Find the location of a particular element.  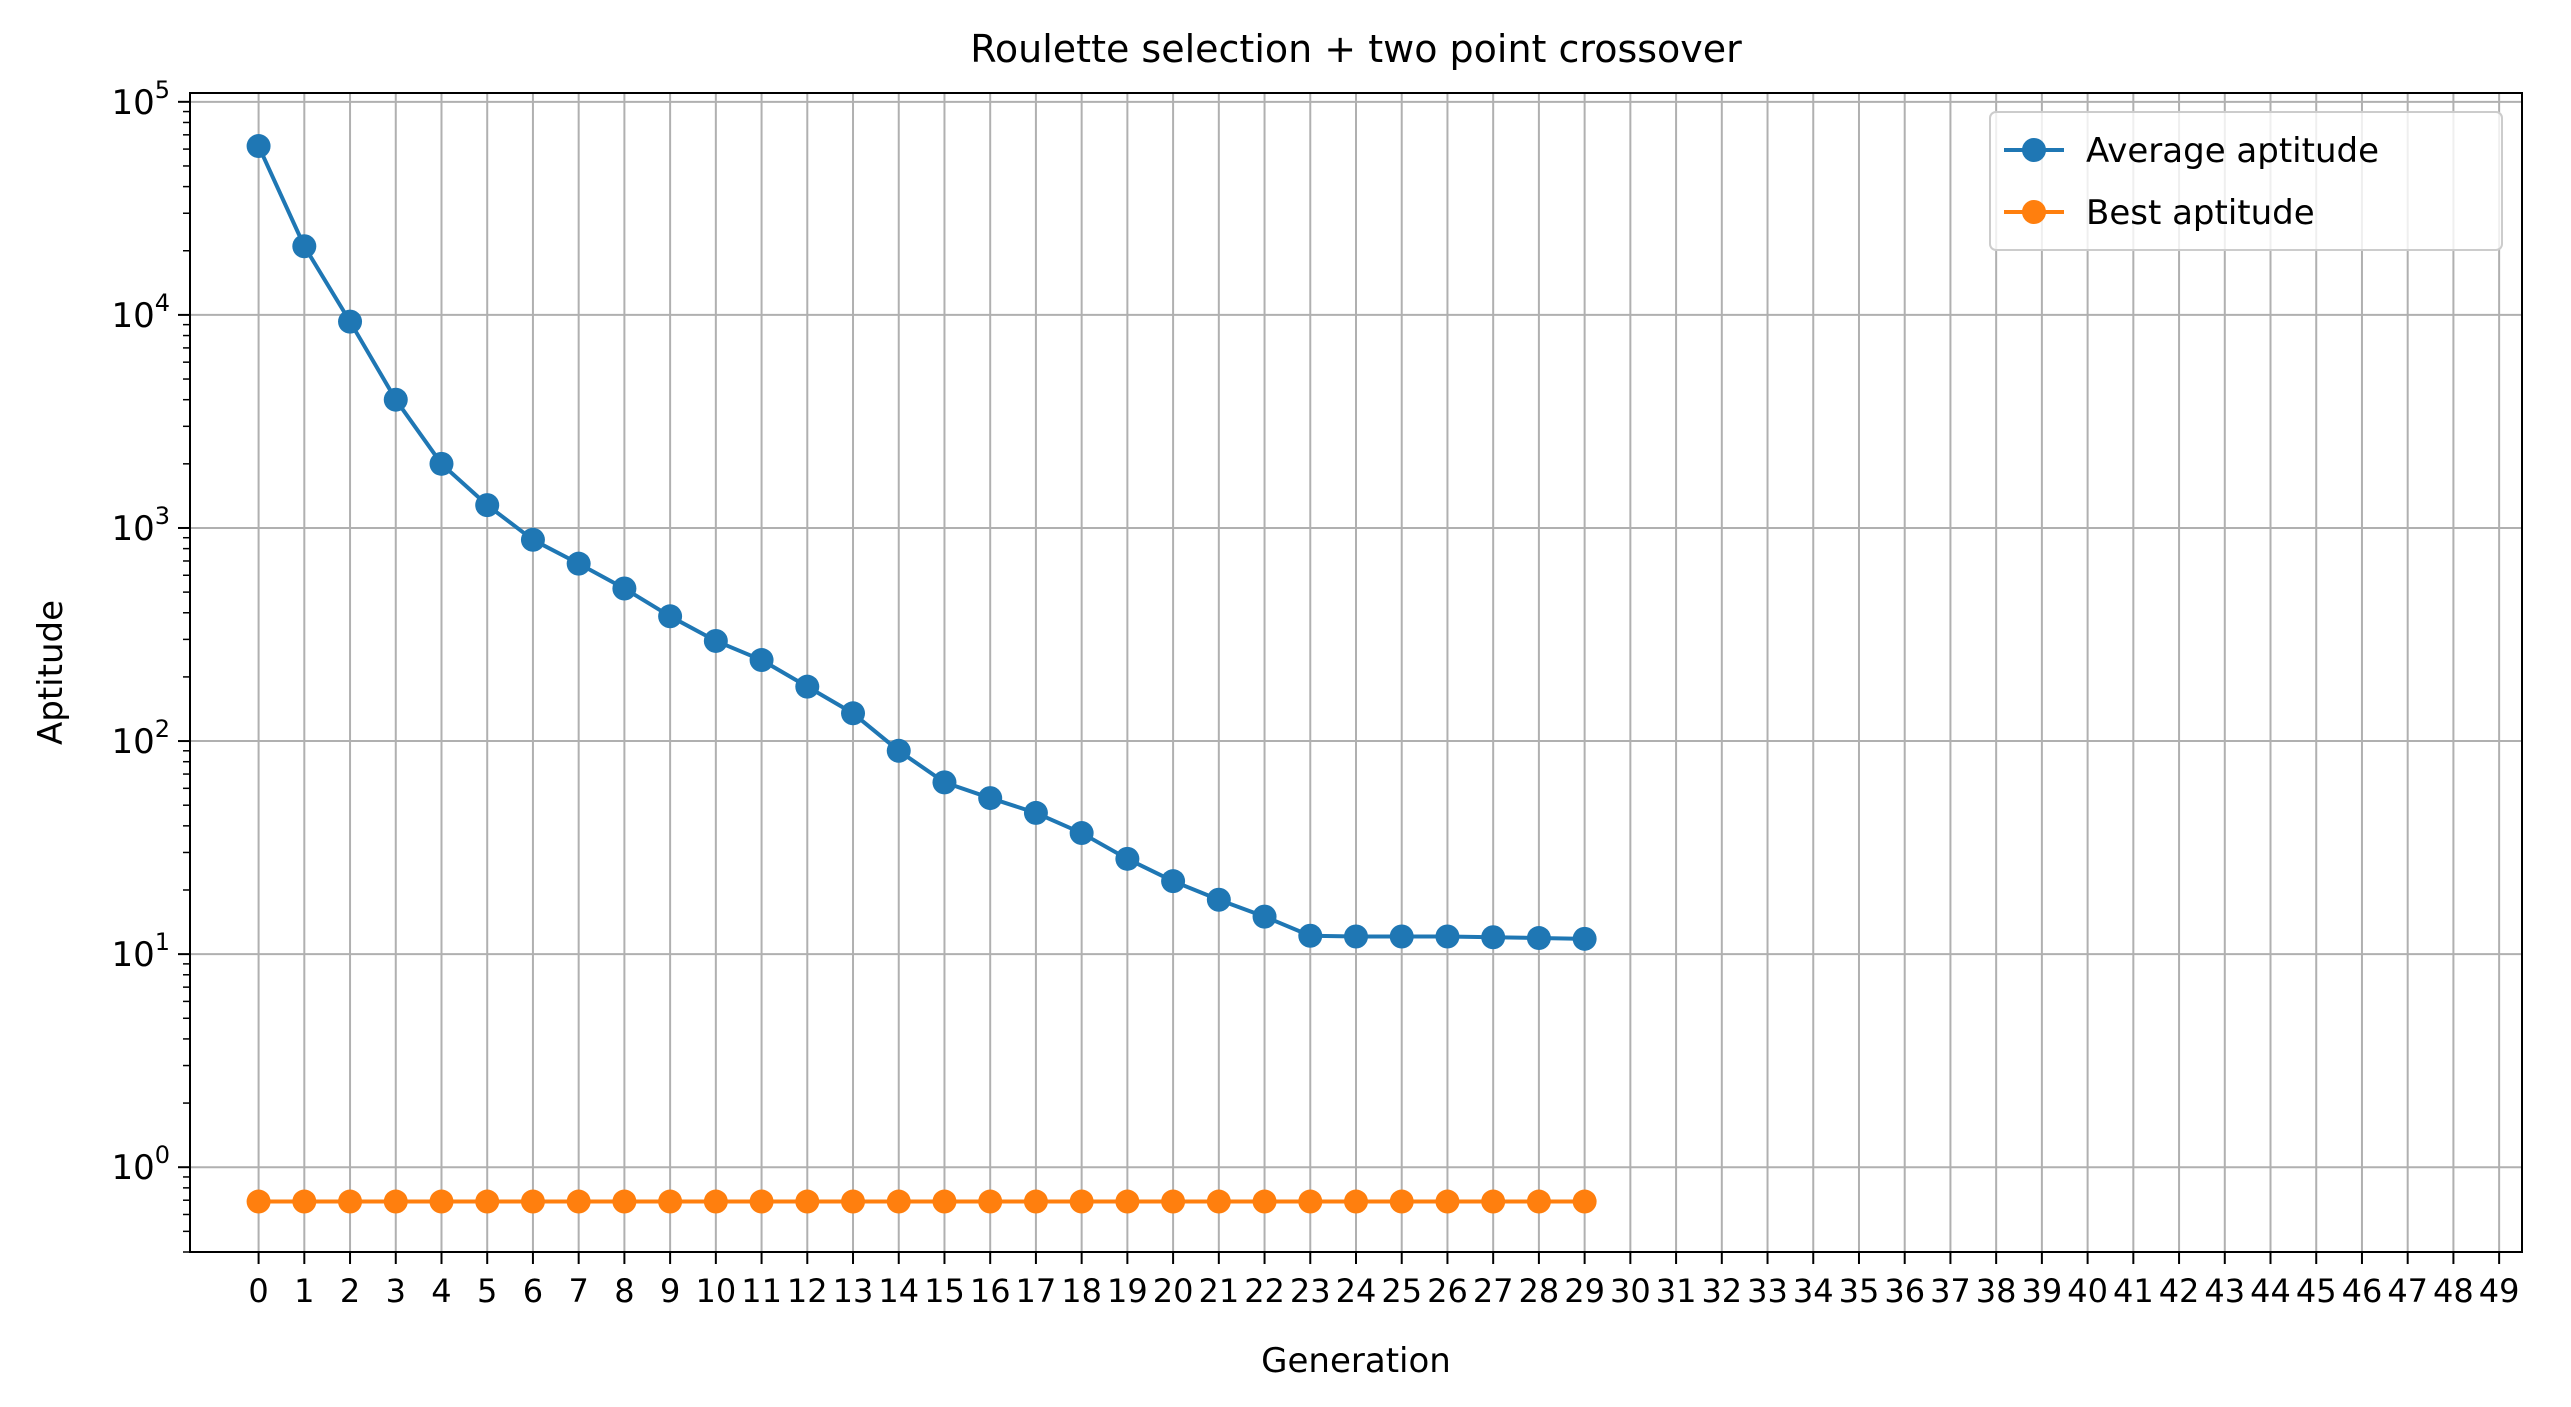

y-tick-label: 10⁰ is located at coordinates (140, 1164).